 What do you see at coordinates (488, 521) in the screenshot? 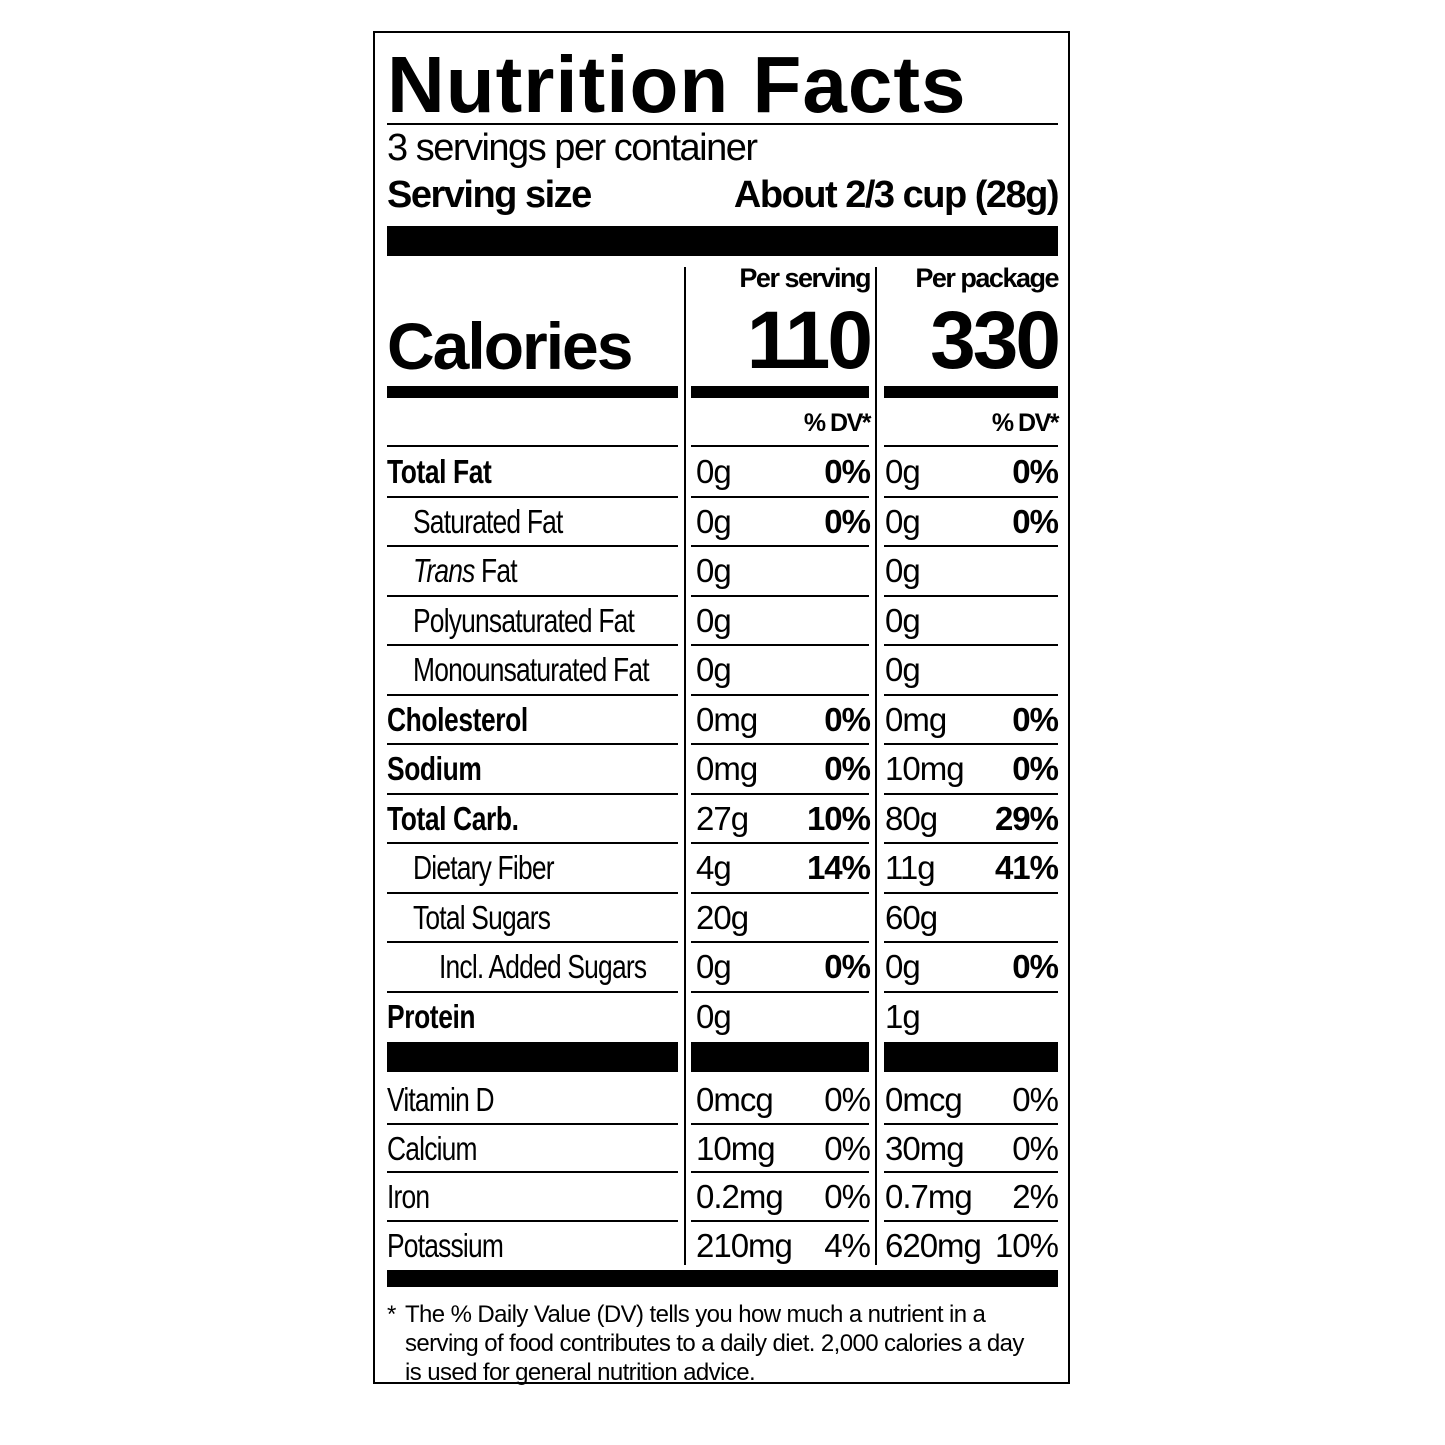
I see `nutrient-label: Saturated Fat` at bounding box center [488, 521].